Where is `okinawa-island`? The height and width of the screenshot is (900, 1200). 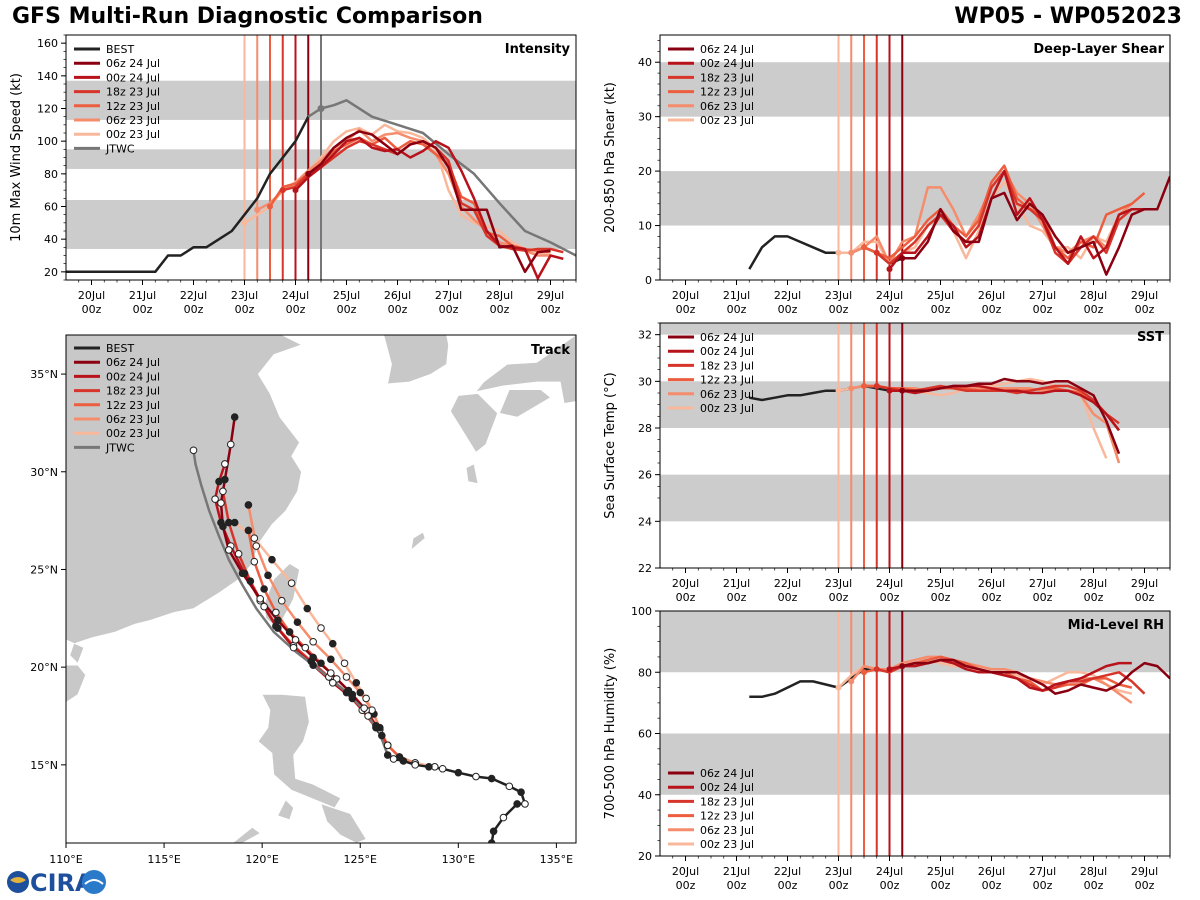
okinawa-island is located at coordinates (418, 541).